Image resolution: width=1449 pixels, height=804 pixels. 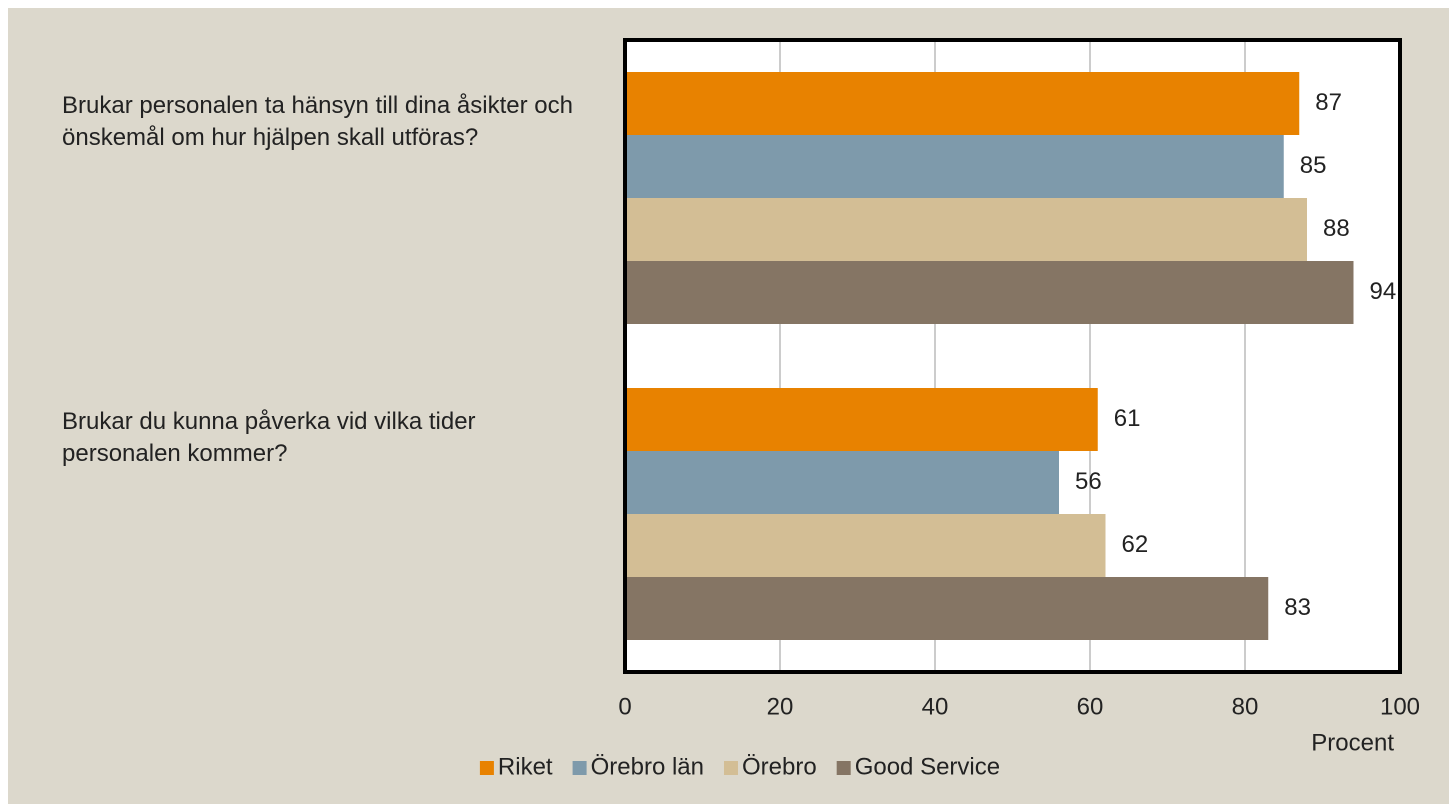 What do you see at coordinates (780, 706) in the screenshot?
I see `x-tick-label: 20` at bounding box center [780, 706].